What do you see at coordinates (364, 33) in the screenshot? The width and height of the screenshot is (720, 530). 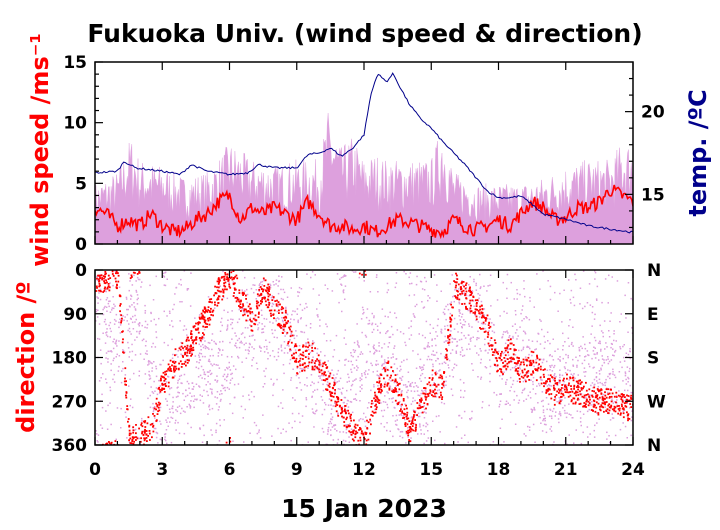 I see `chart-title: Fukuoka Univ. (wind speed & direction)` at bounding box center [364, 33].